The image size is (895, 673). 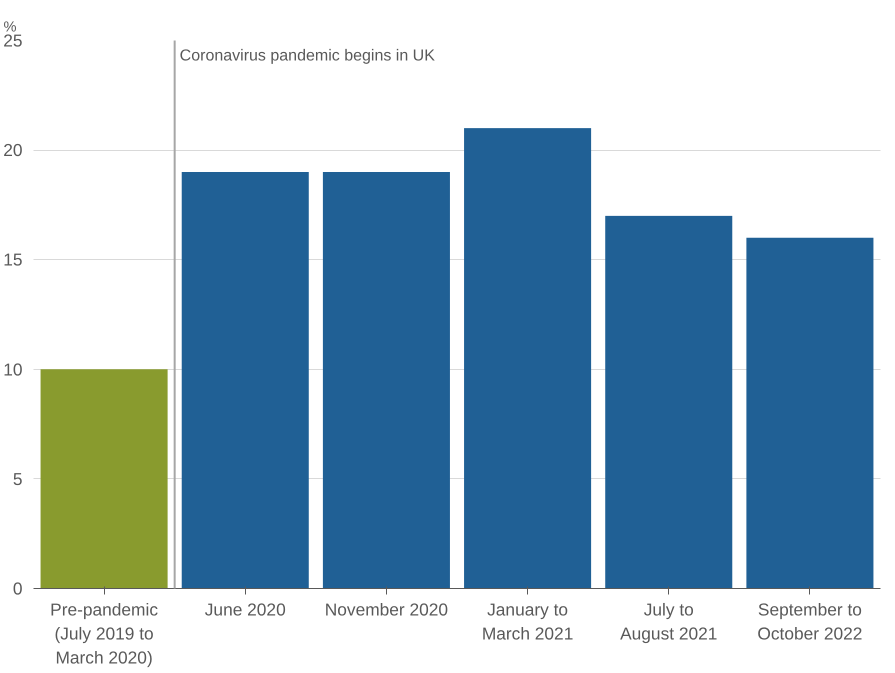 I want to click on y-tick-label: 20, so click(x=13, y=150).